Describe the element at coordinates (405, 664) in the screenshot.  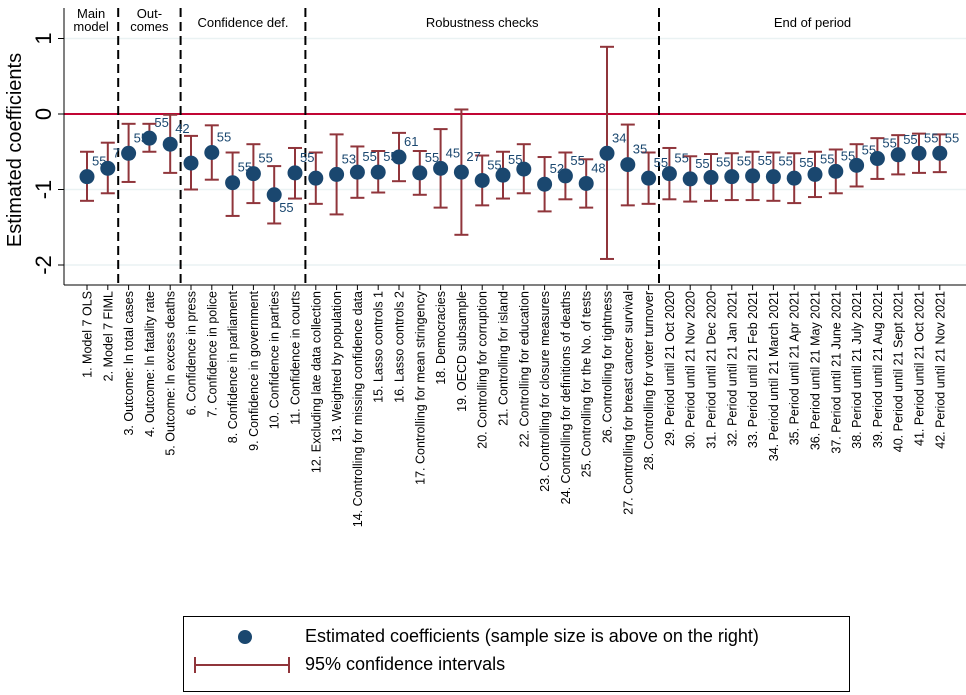
I see `legend-ci-label: 95% confidence intervals` at that location.